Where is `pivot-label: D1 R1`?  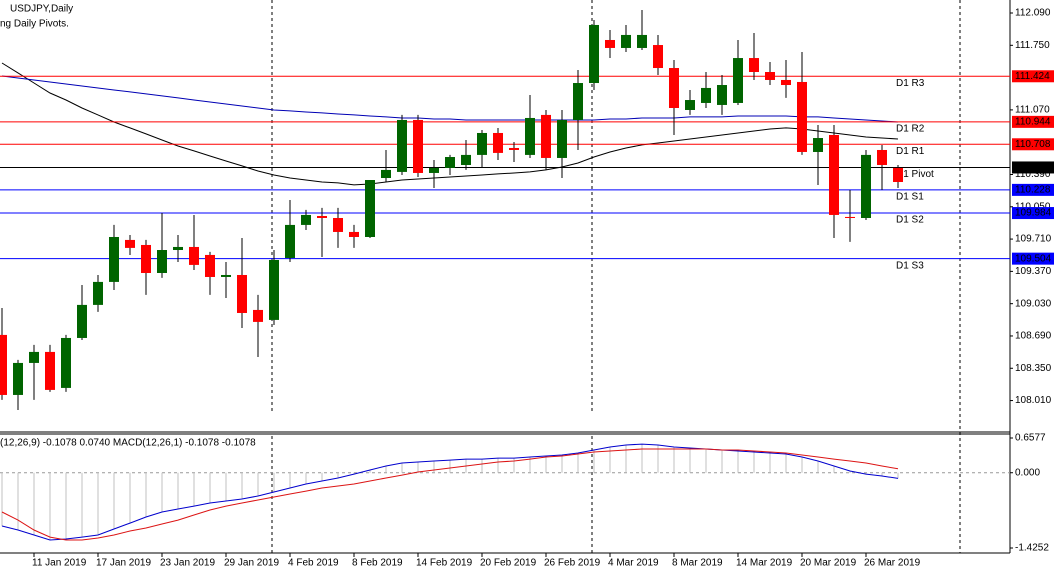 pivot-label: D1 R1 is located at coordinates (910, 151).